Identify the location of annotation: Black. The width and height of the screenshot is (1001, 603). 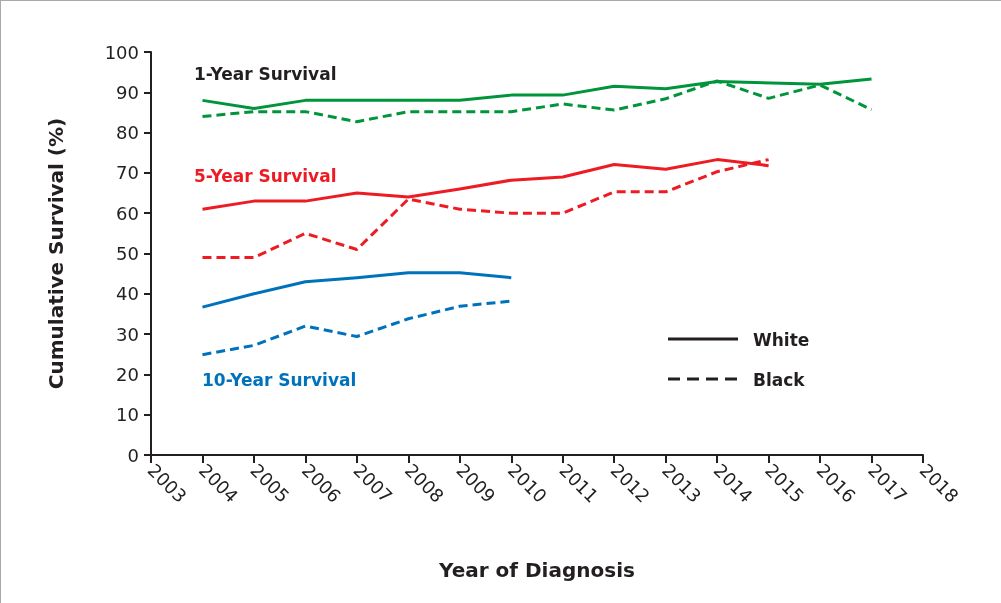
(779, 380).